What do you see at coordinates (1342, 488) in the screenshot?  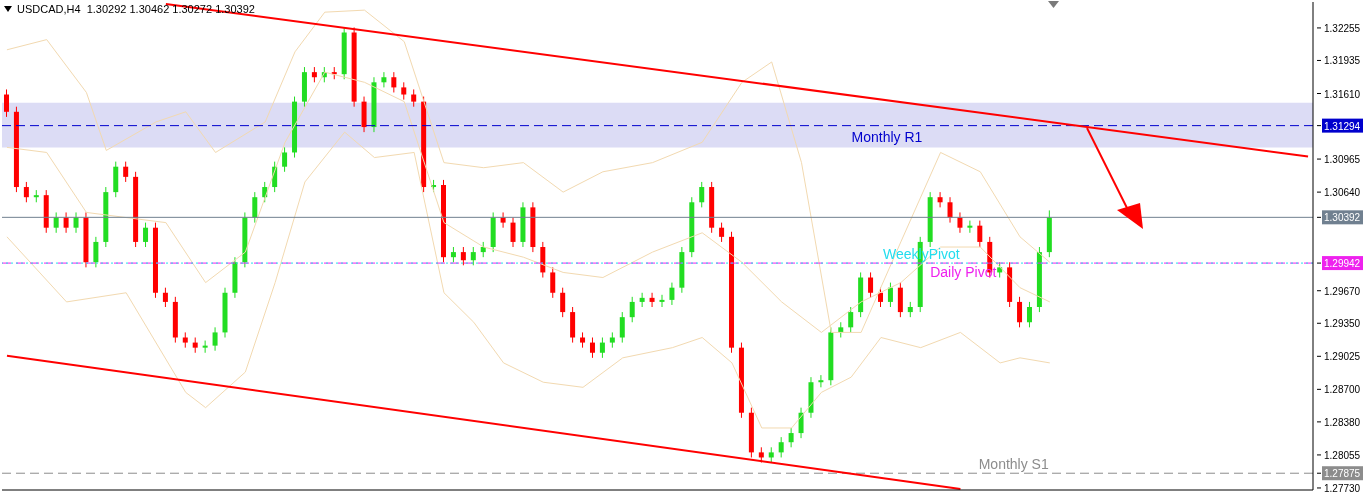 I see `y-tick-label: 1.27730` at bounding box center [1342, 488].